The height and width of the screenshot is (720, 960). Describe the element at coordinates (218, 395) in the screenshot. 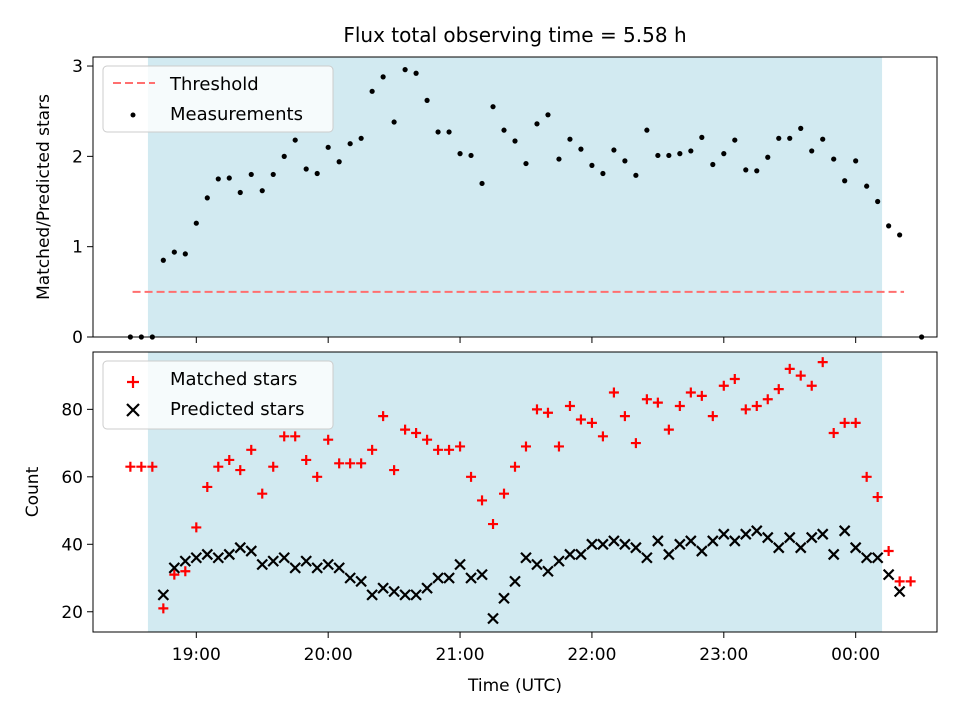

I see `bottom-legend-box` at that location.